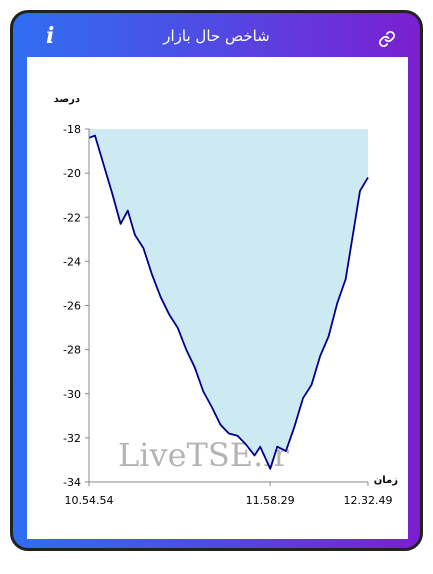 The image size is (433, 574). Describe the element at coordinates (72, 306) in the screenshot. I see `y-tick-label: -26` at that location.